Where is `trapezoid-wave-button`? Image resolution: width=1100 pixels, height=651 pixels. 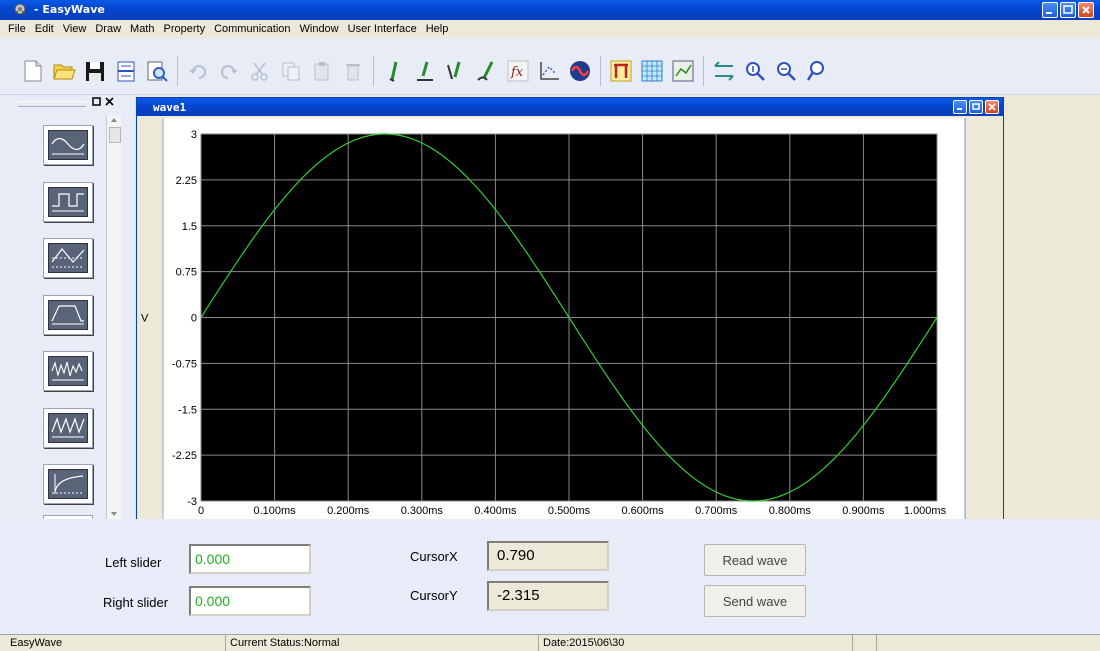
trapezoid-wave-button is located at coordinates (68, 315).